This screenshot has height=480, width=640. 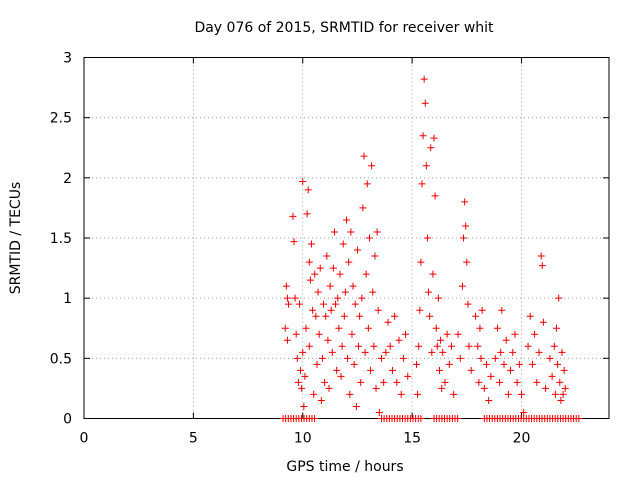 I want to click on y-tick-label: 3, so click(x=67, y=59).